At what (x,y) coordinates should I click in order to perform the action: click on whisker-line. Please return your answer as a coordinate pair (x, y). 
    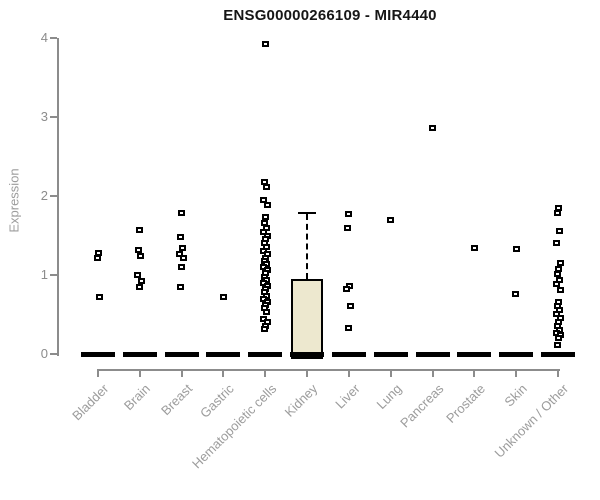
    Looking at the image, I should click on (307, 246).